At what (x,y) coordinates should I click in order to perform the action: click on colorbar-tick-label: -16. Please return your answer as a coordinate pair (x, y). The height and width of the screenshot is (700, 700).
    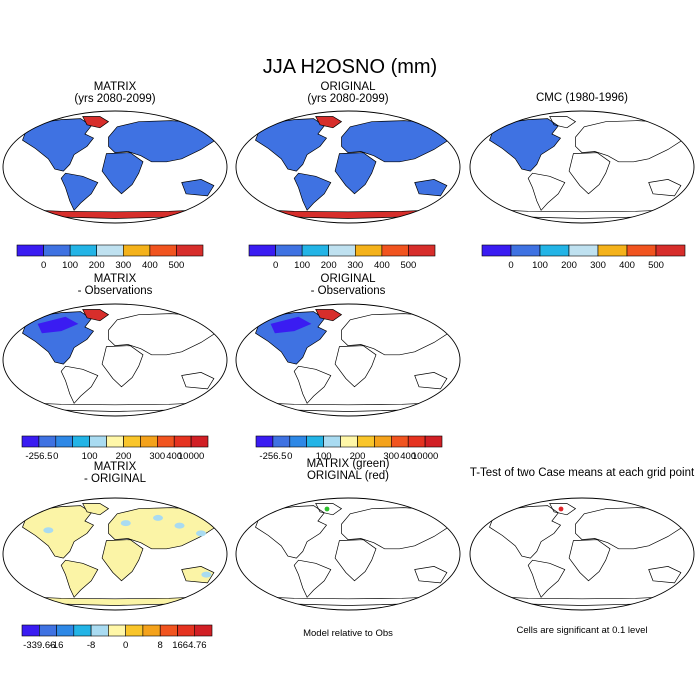
    Looking at the image, I should click on (57, 645).